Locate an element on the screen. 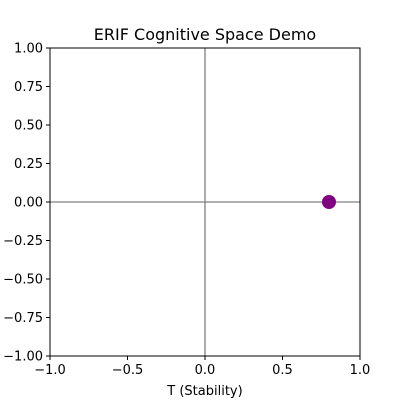 The height and width of the screenshot is (400, 400). x-tick-label: −1.0 is located at coordinates (50, 370).